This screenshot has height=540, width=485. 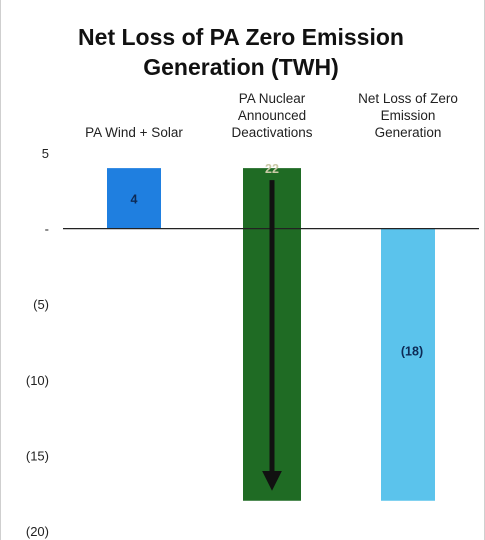 What do you see at coordinates (272, 115) in the screenshot?
I see `category-label: Announced` at bounding box center [272, 115].